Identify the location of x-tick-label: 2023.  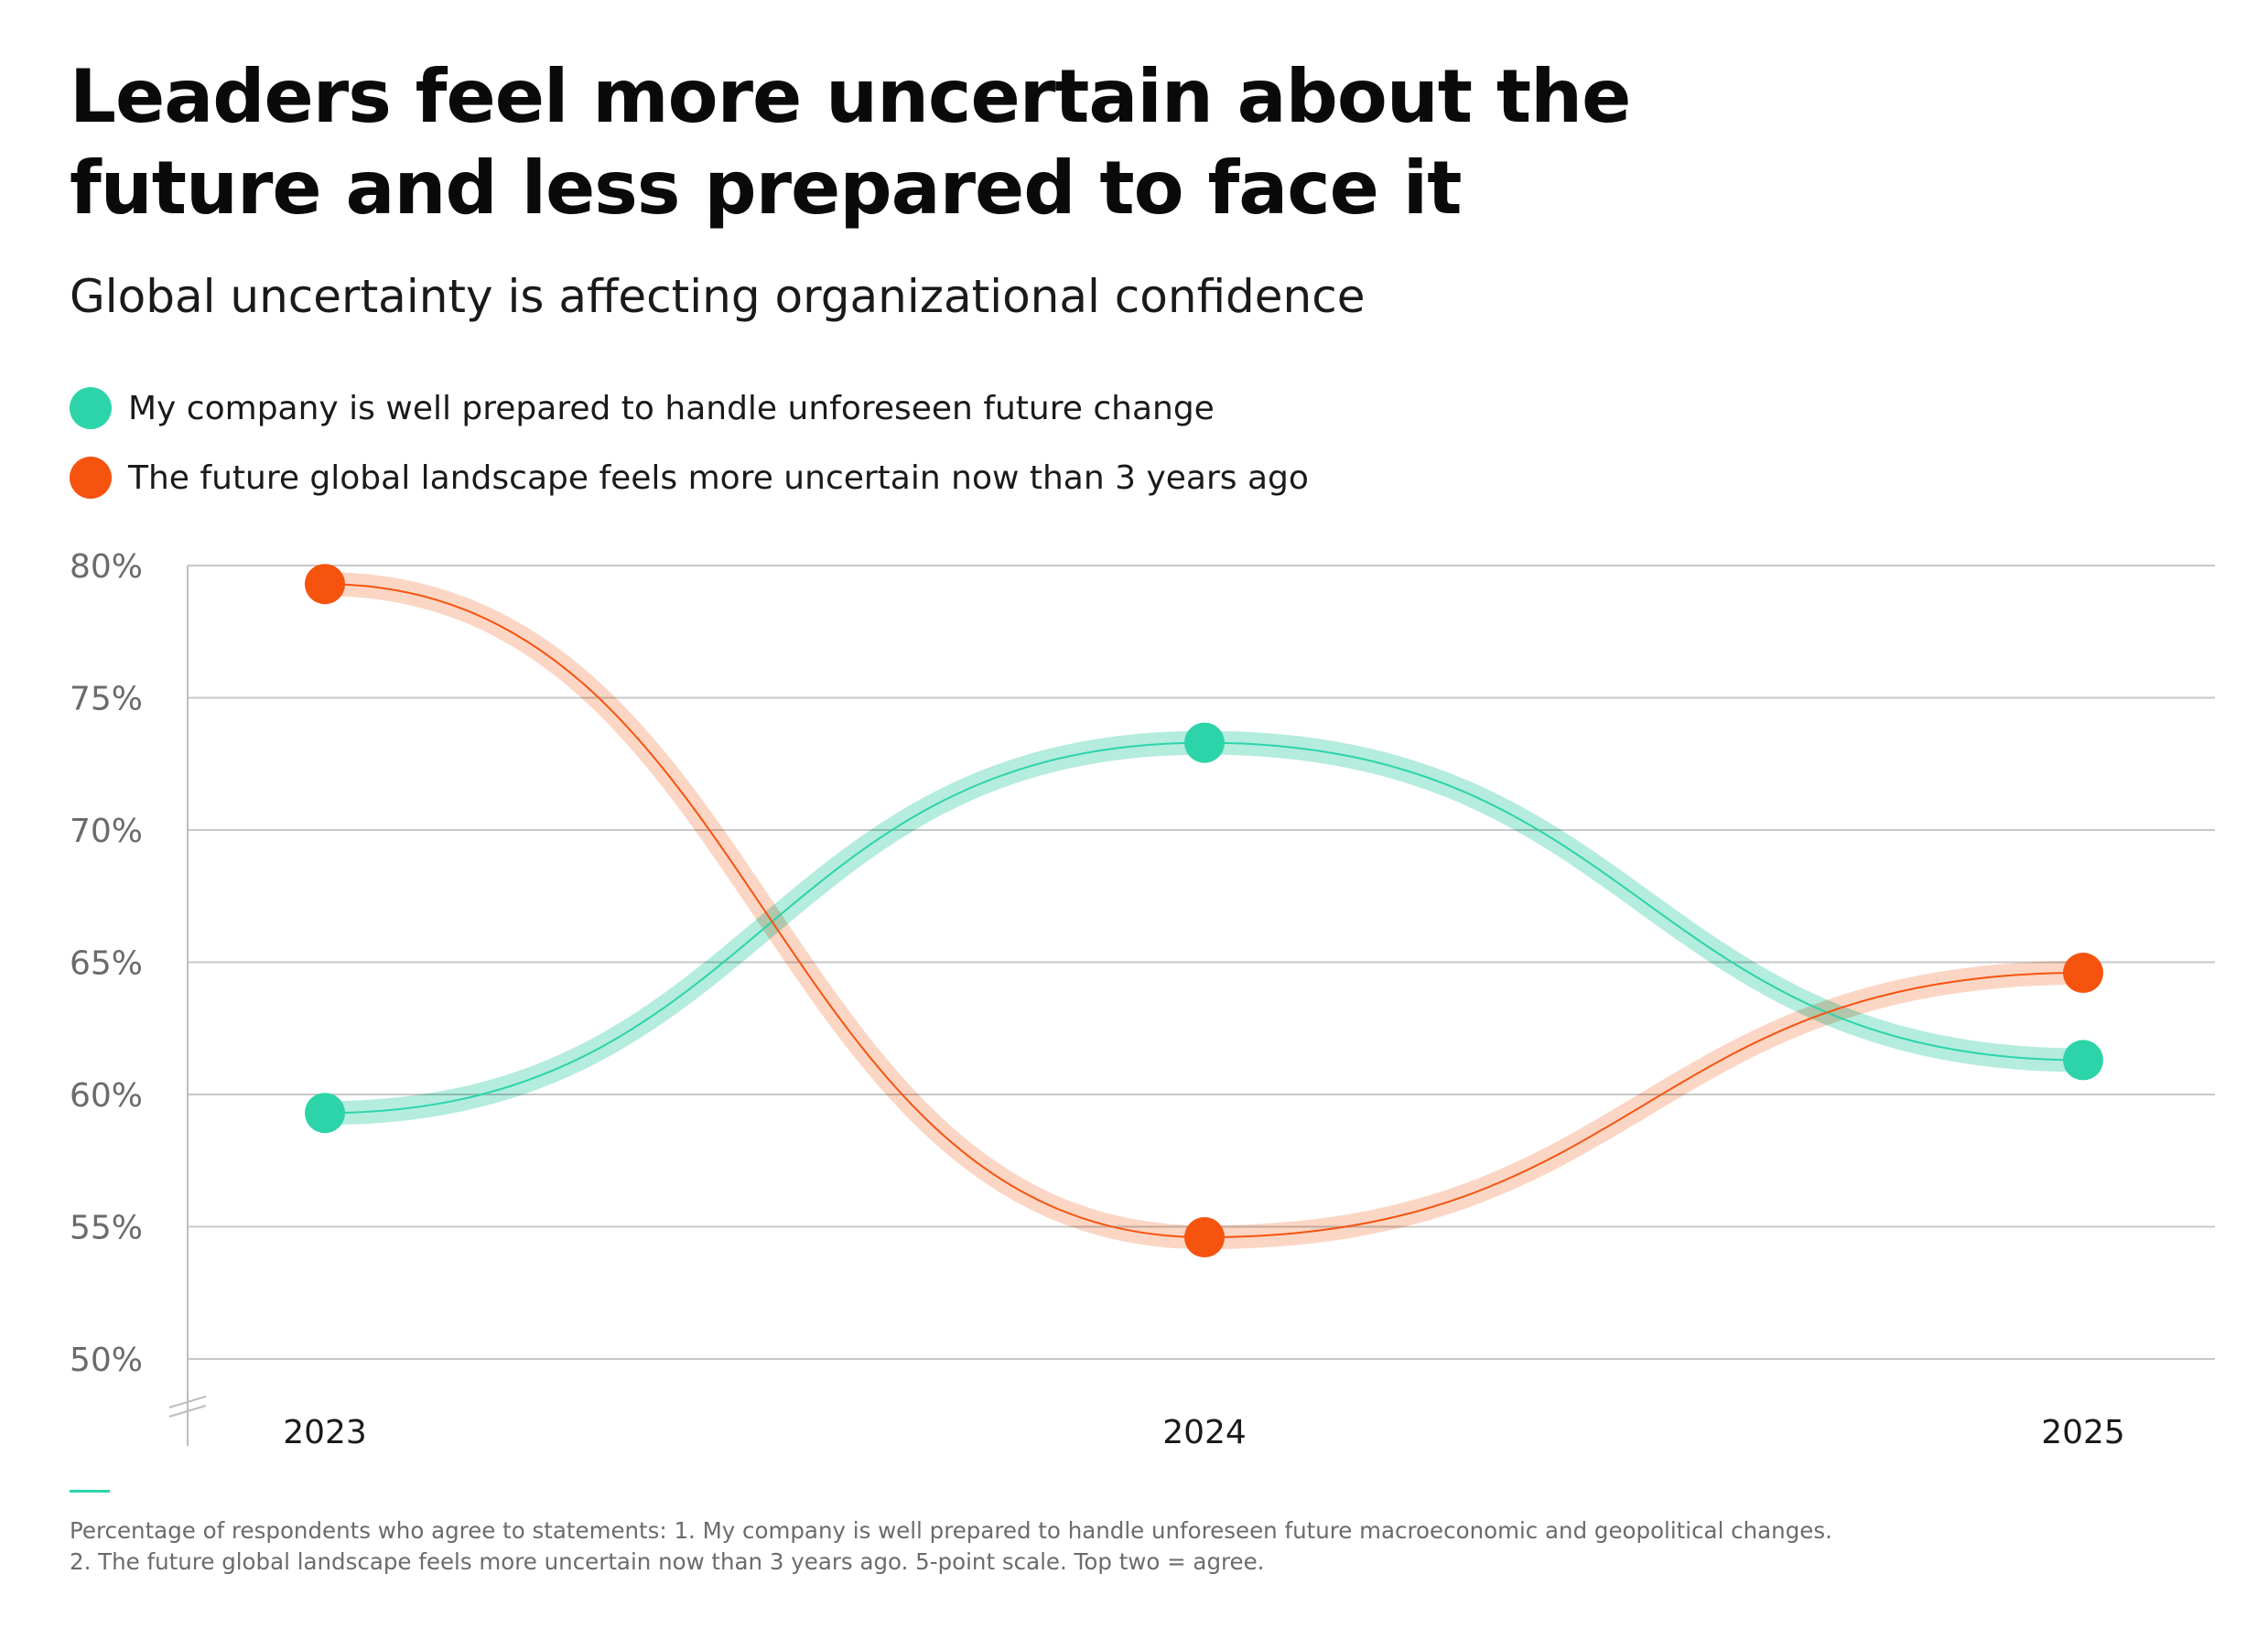
(325, 1433).